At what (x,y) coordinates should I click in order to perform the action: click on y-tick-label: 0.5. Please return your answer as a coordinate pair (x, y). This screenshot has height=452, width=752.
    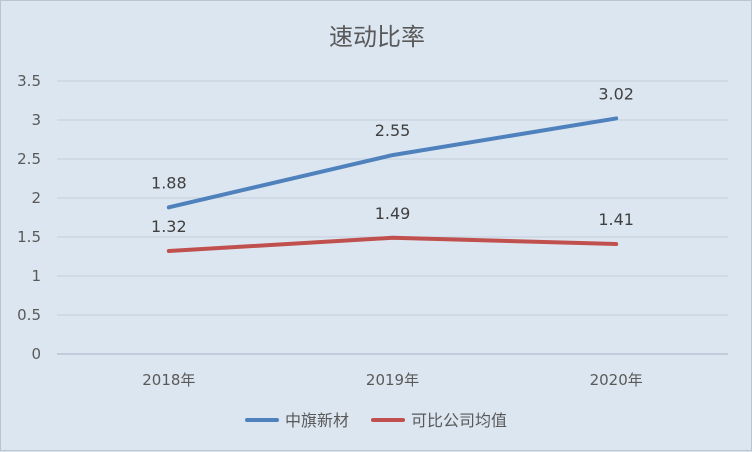
    Looking at the image, I should click on (29, 315).